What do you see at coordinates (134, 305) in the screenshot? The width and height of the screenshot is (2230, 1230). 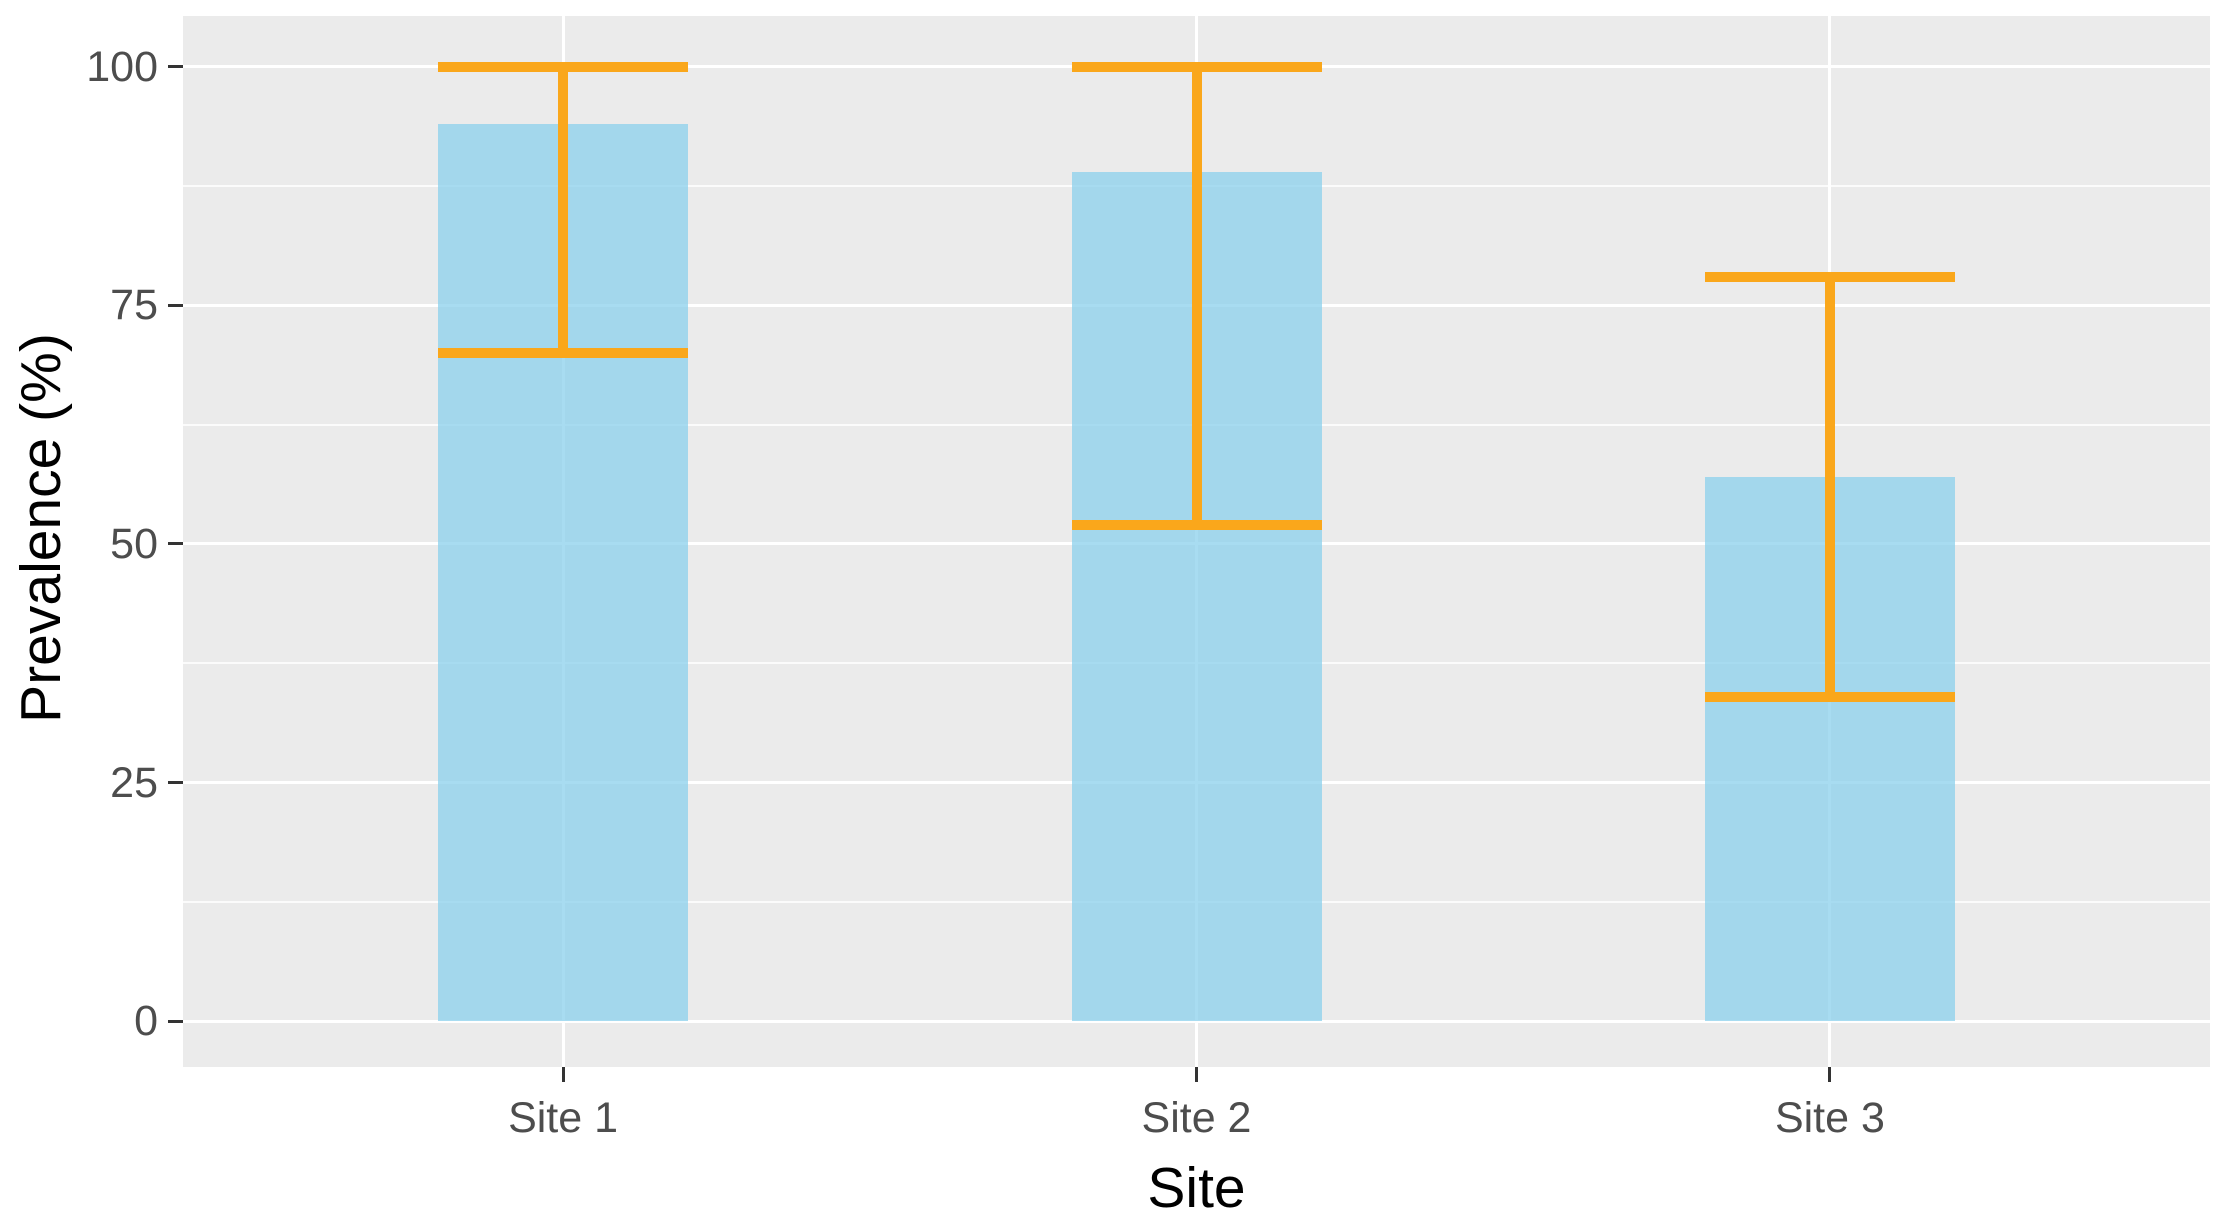 I see `y-tick-label: 75` at bounding box center [134, 305].